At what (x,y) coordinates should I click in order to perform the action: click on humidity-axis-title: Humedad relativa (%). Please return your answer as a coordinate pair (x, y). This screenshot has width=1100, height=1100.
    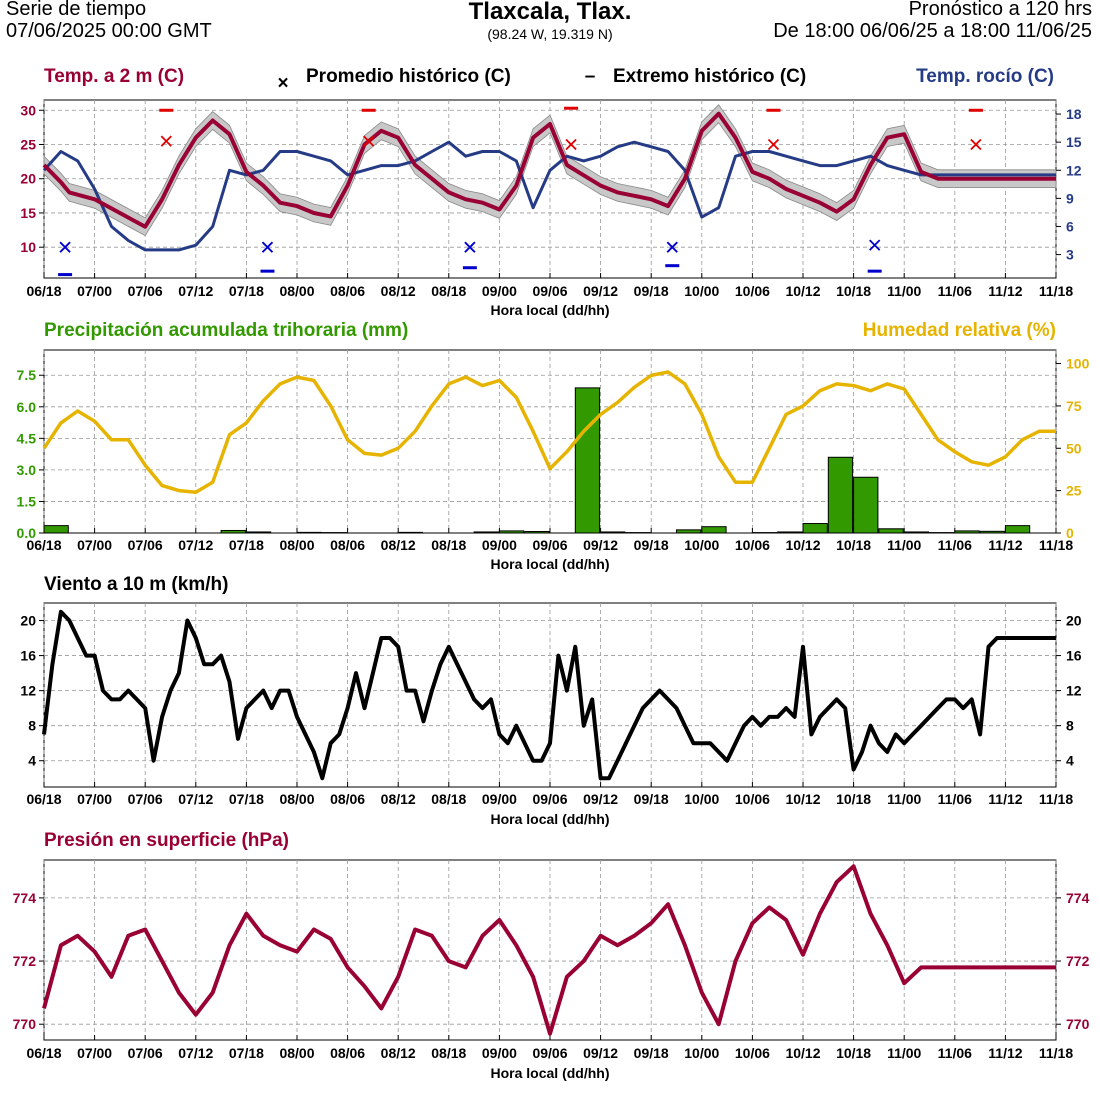
    Looking at the image, I should click on (959, 330).